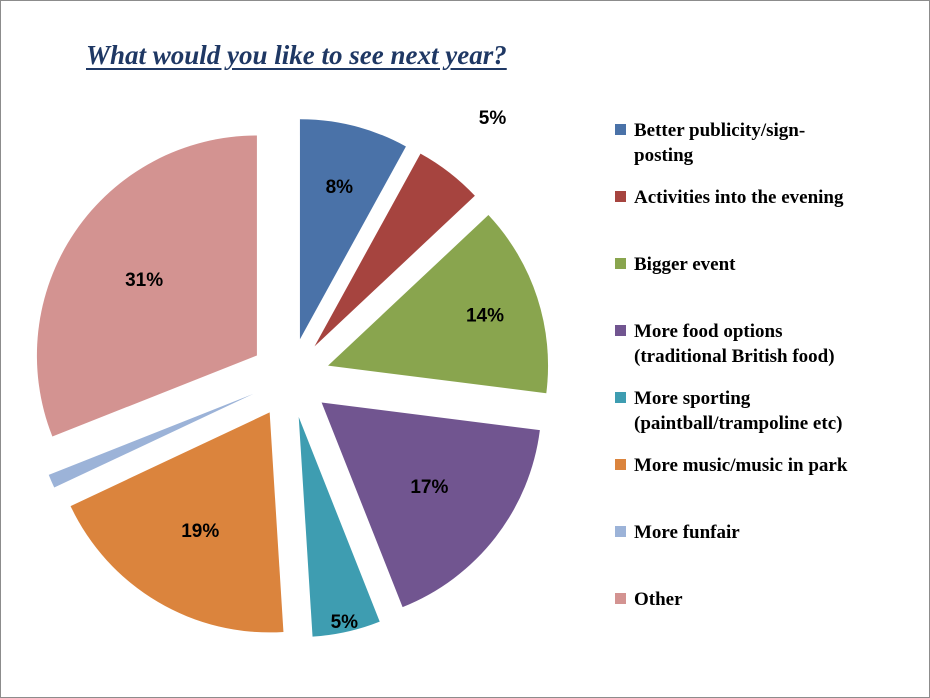  I want to click on legend-item-2: Activities into the evening, so click(729, 197).